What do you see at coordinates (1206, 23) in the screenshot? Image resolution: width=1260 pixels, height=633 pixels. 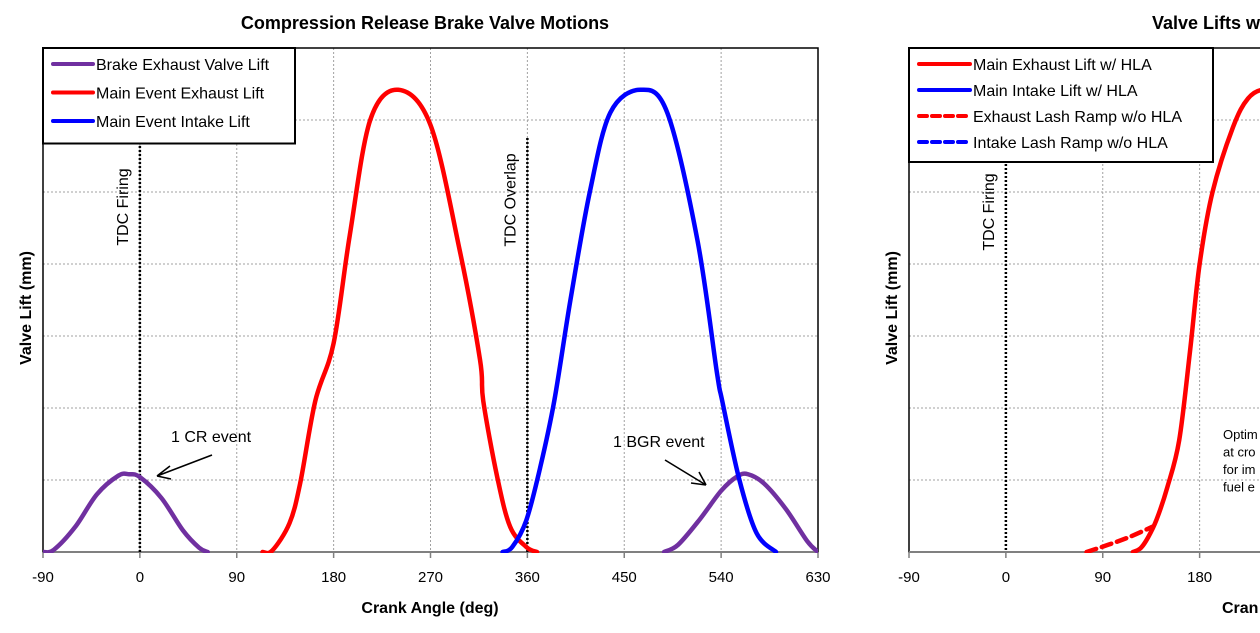 I see `chart-title: Valve Lifts w` at bounding box center [1206, 23].